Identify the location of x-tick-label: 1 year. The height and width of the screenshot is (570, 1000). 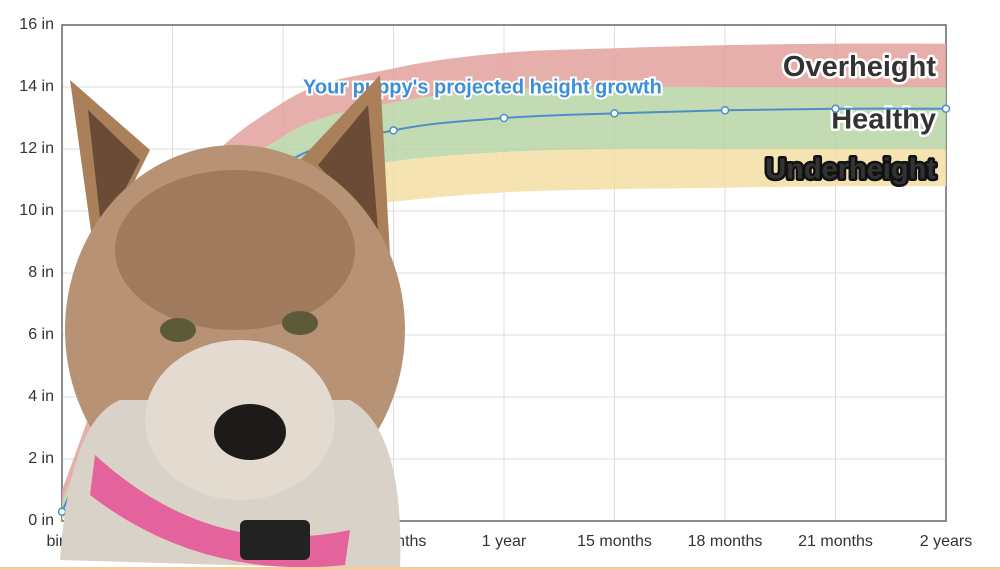
(504, 541).